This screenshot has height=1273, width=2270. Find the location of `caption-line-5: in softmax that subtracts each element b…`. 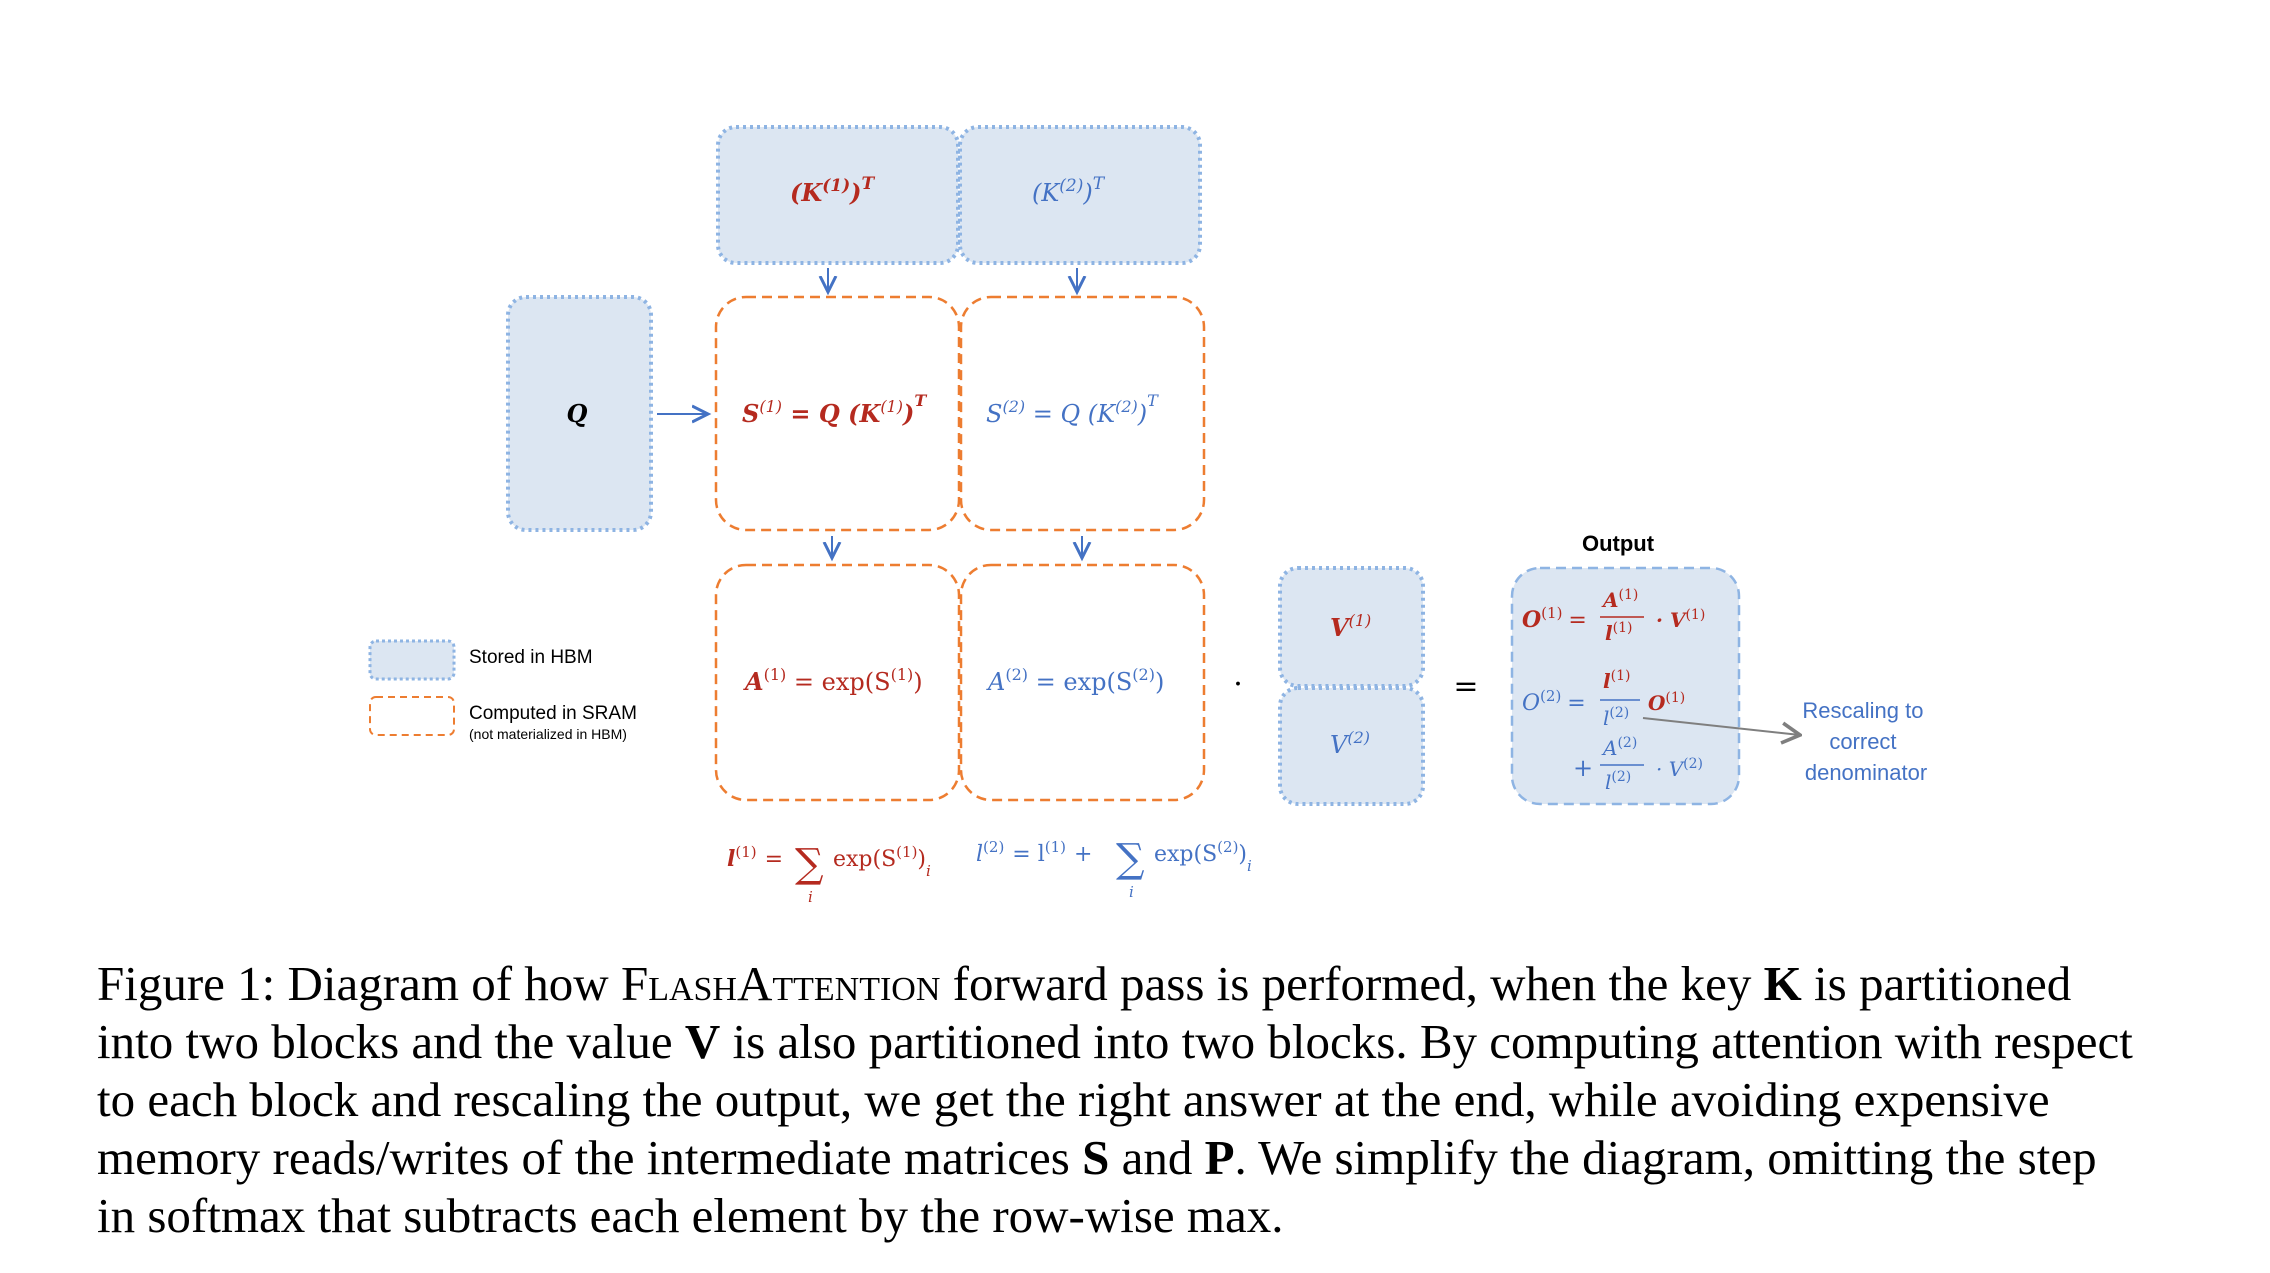

caption-line-5: in softmax that subtracts each element b… is located at coordinates (690, 1215).